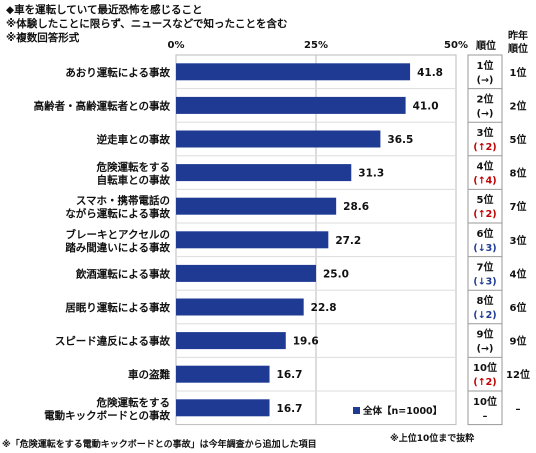 This screenshot has height=453, width=536. Describe the element at coordinates (518, 43) in the screenshot. I see `last-year-column-header: 昨年 順位` at that location.